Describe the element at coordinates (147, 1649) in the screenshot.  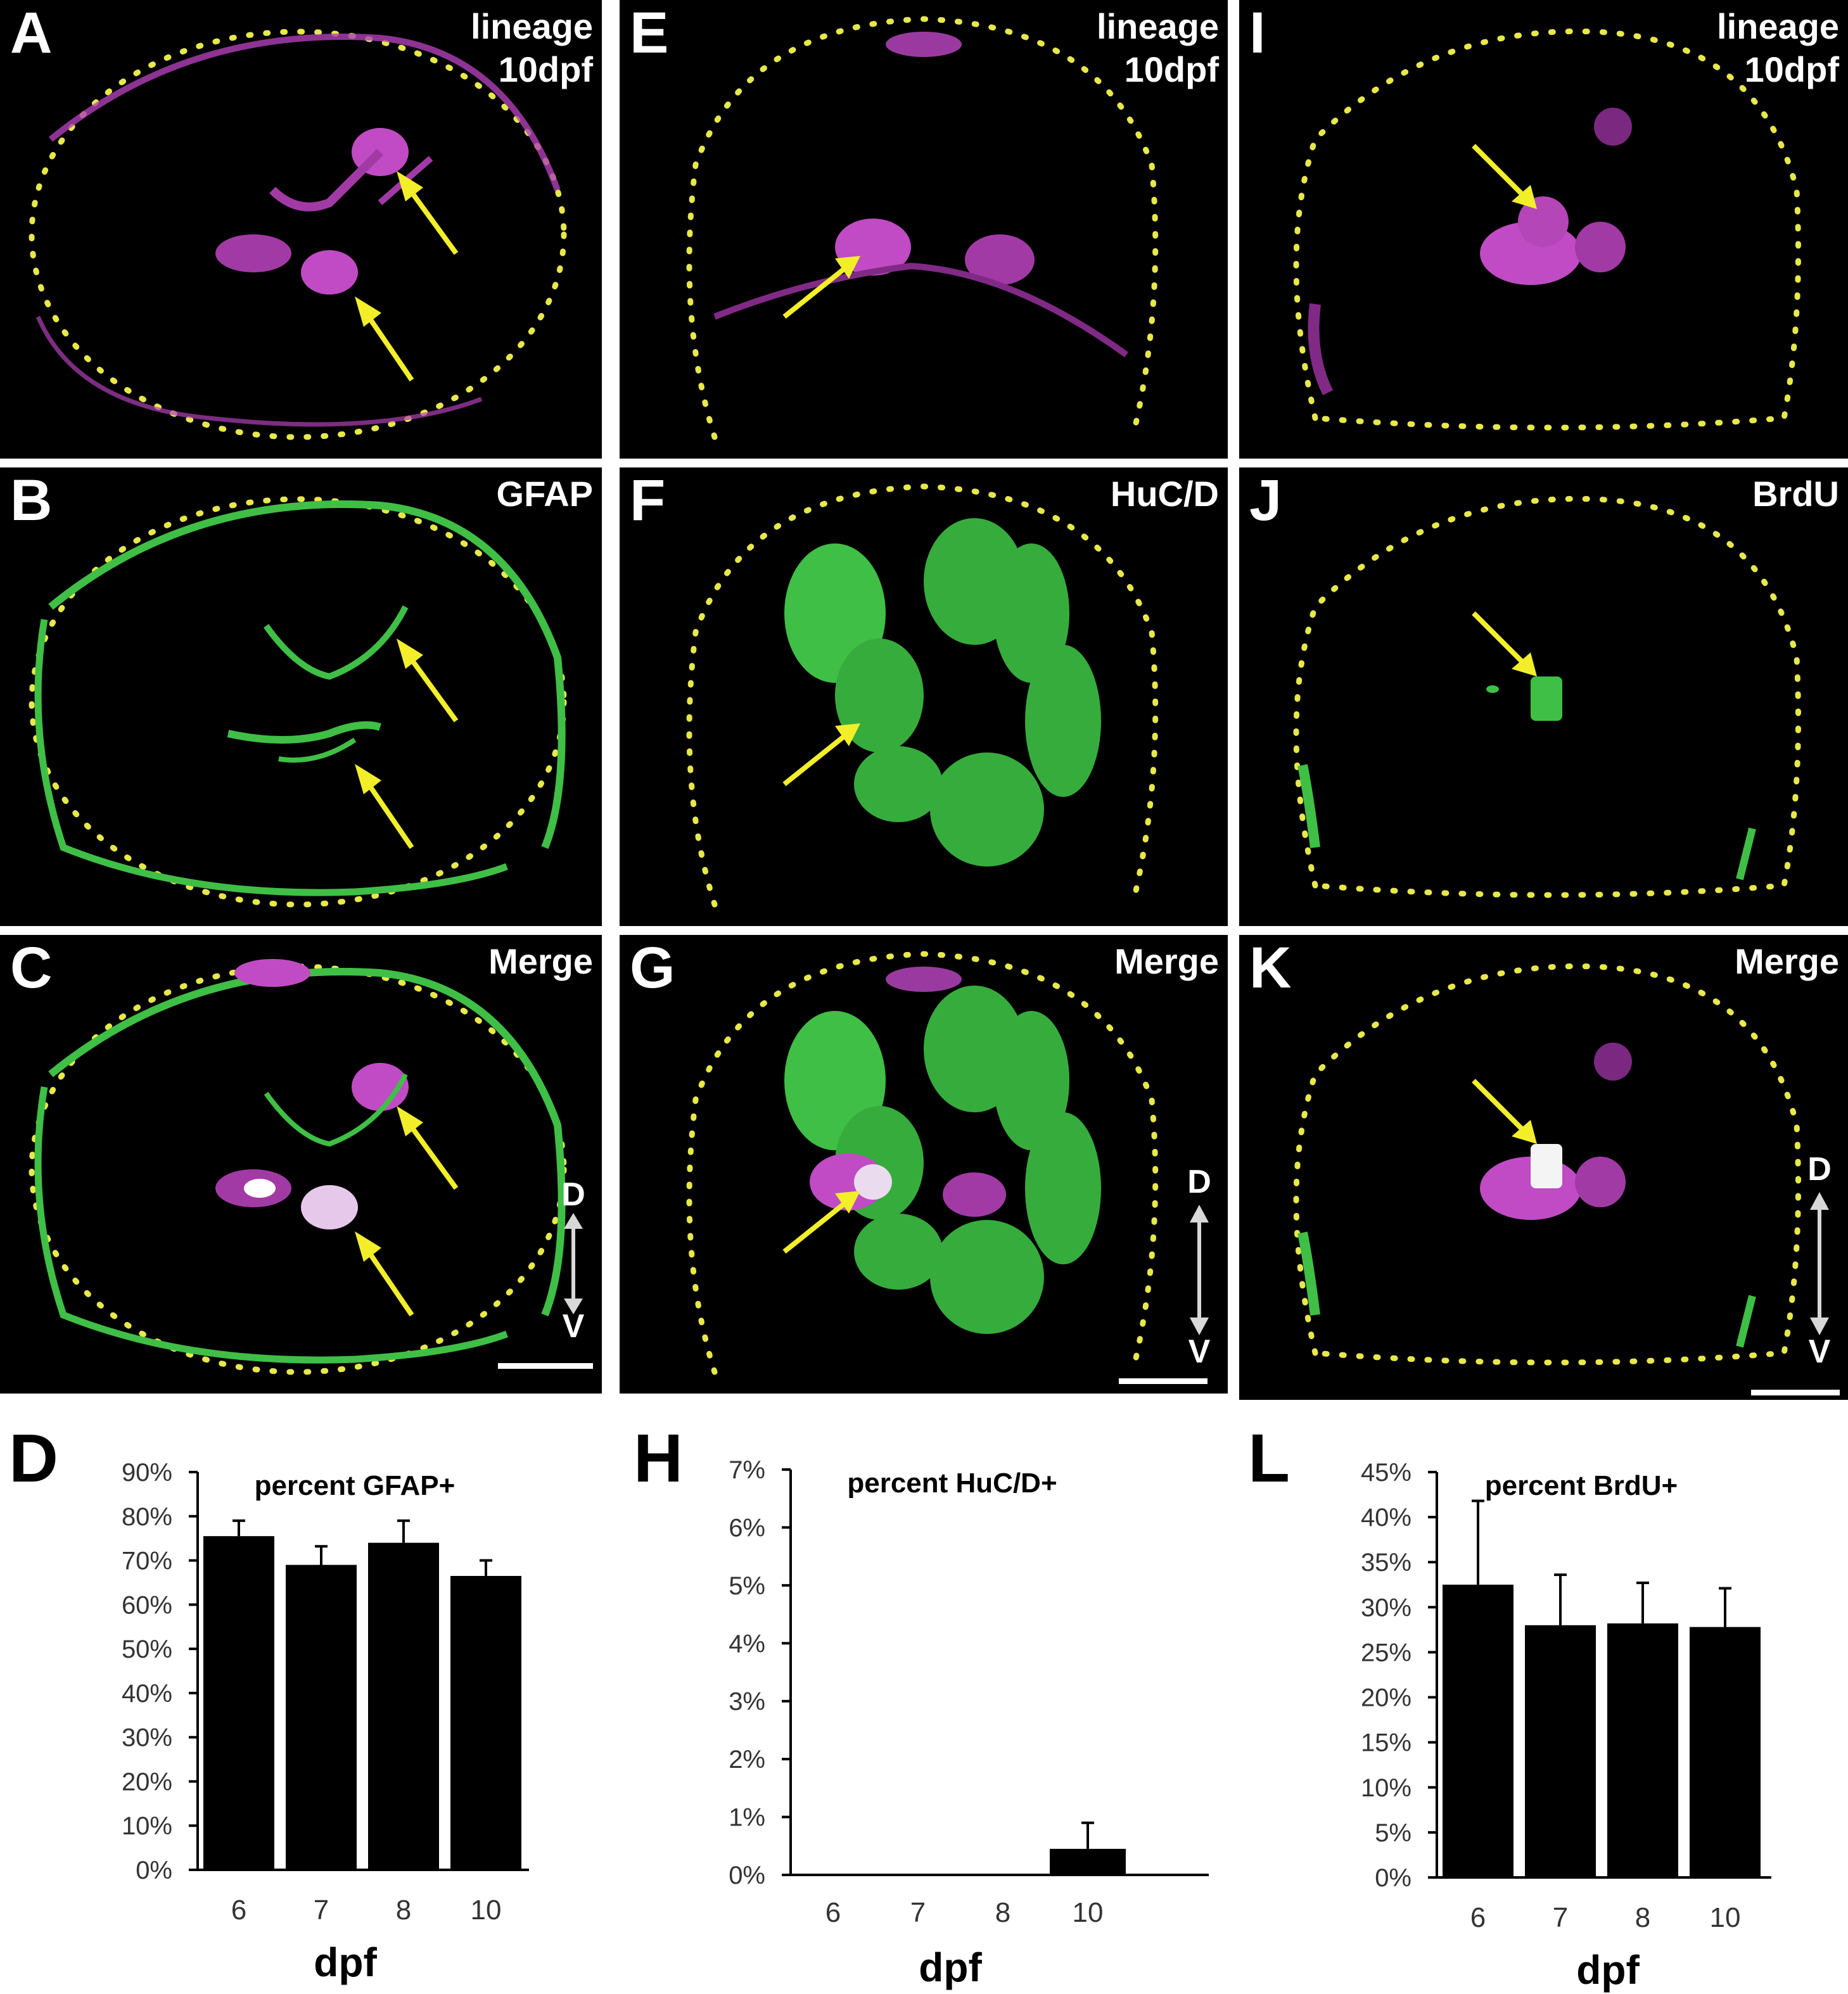
I see `y-tick-label: 50%` at that location.